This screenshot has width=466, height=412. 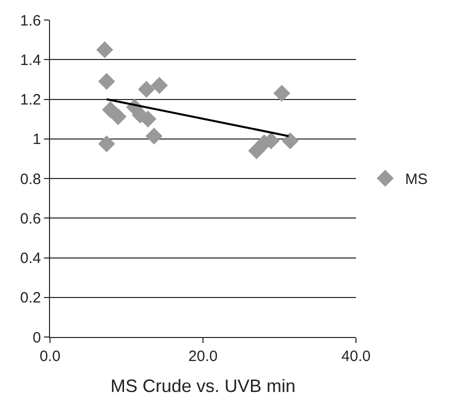 What do you see at coordinates (36, 139) in the screenshot?
I see `y-tick-label: 1` at bounding box center [36, 139].